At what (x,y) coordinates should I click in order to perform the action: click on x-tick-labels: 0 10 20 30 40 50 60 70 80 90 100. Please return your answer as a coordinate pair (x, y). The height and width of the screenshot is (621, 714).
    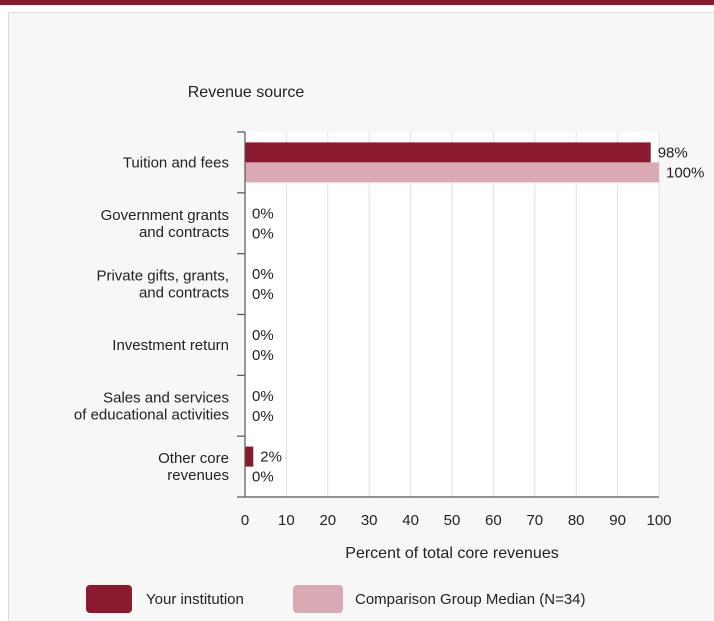
    Looking at the image, I should click on (456, 520).